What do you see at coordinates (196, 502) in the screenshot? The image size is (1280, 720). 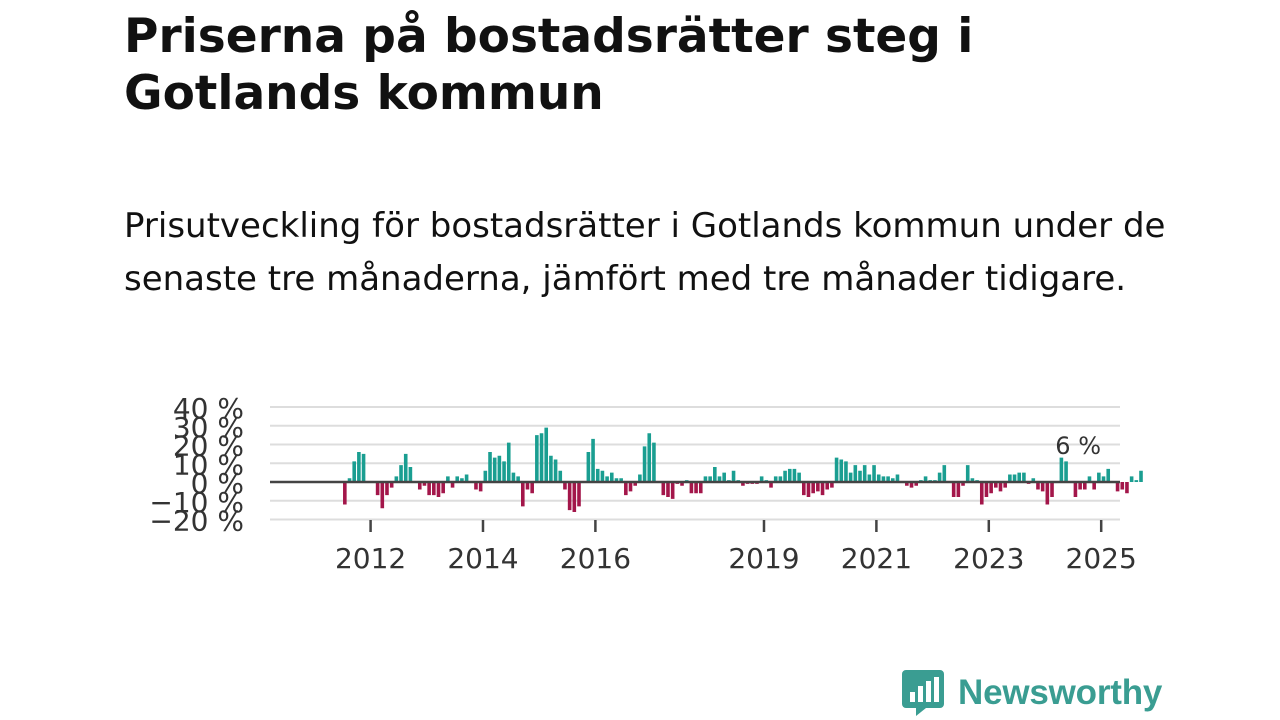 I see `y-tick-label: −10 %` at bounding box center [196, 502].